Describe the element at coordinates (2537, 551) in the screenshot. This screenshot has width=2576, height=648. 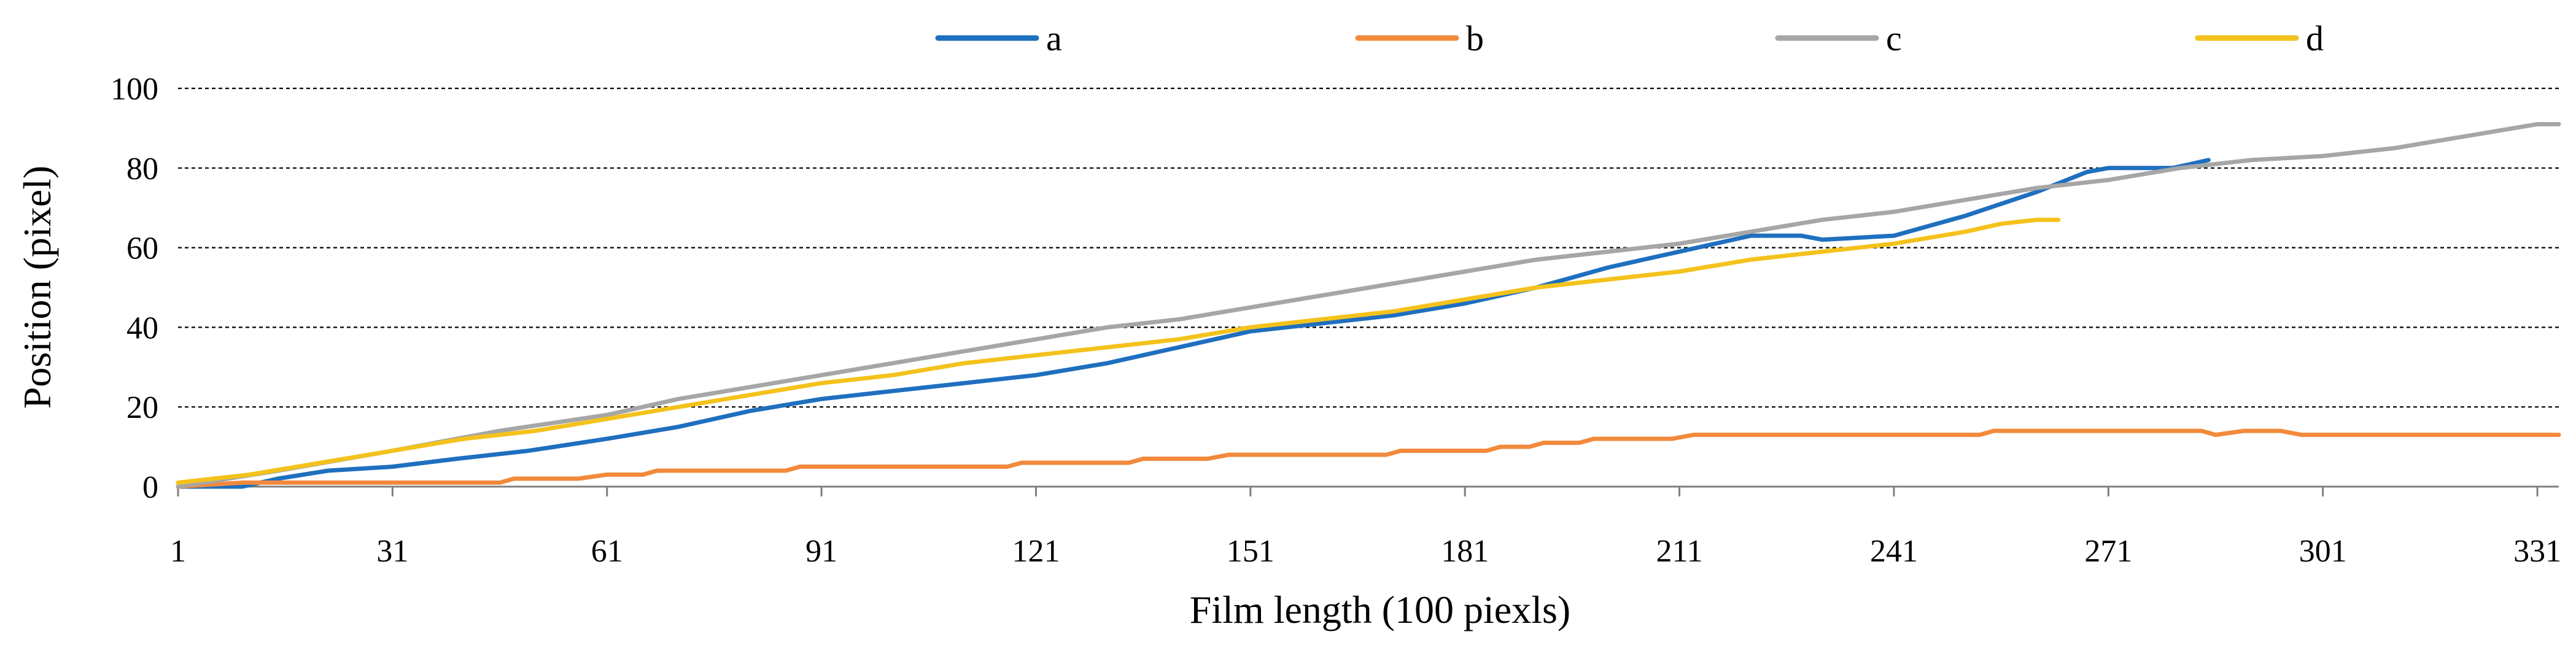
I see `x-tick-label: 331` at that location.